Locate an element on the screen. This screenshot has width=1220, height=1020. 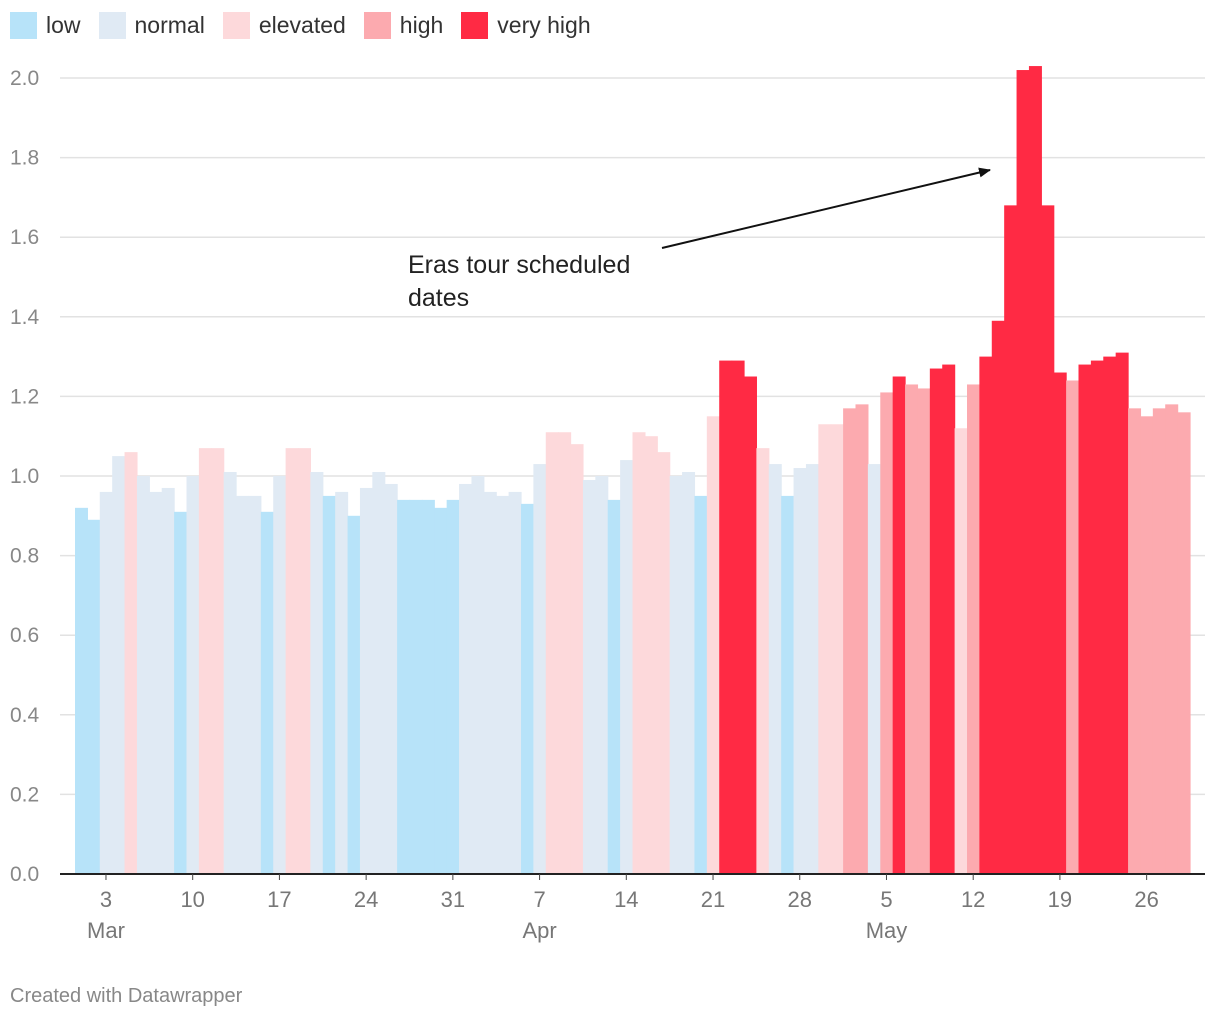
annotation: Eras tour scheduled dates is located at coordinates (699, 239).